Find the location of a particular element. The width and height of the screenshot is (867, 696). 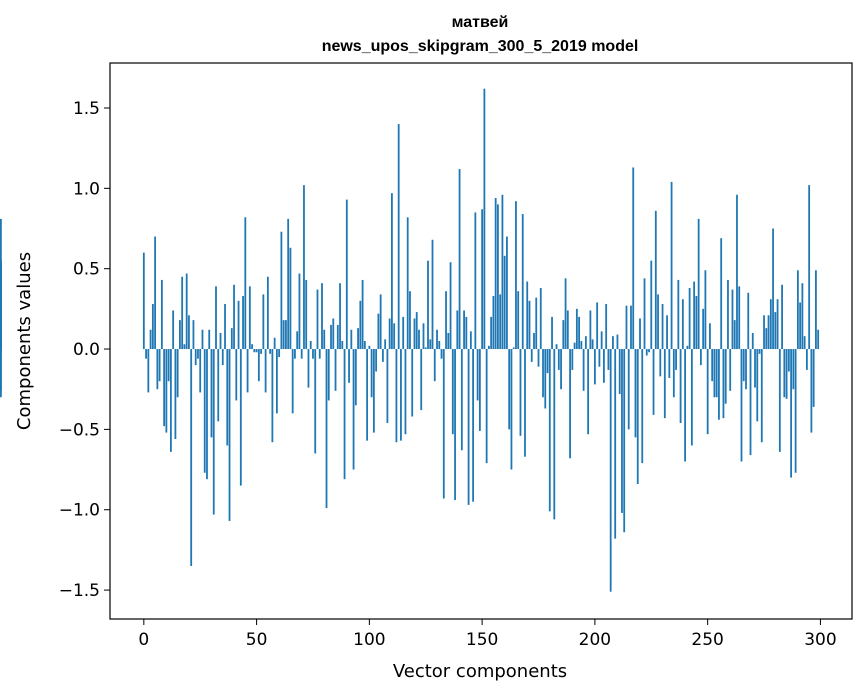

y-tick-label: 0.5 is located at coordinates (86, 270).